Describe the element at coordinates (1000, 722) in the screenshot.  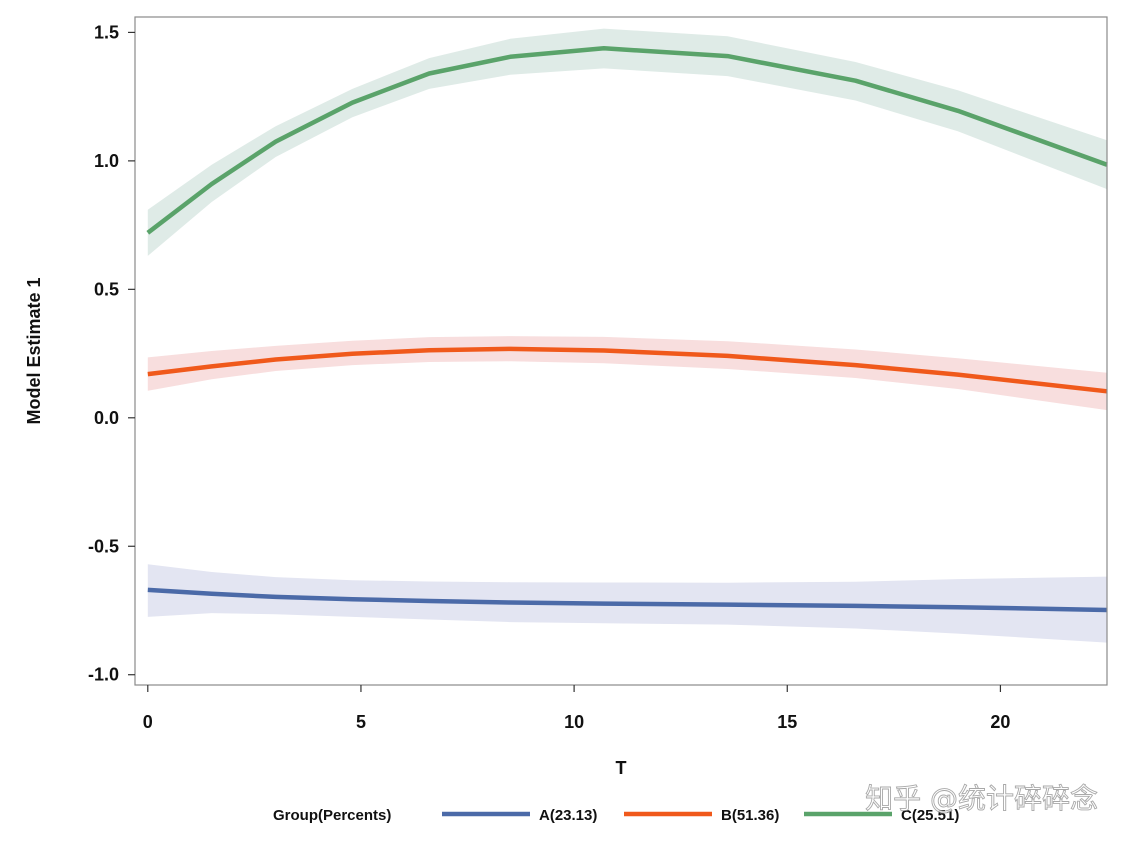
I see `x-tick-label: 20` at that location.